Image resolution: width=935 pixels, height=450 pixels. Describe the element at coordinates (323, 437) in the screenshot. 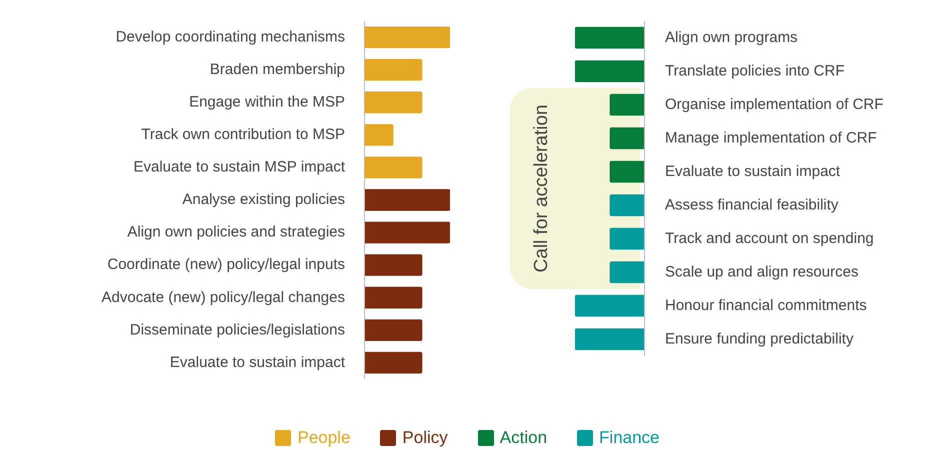

I see `legend-label: People` at that location.